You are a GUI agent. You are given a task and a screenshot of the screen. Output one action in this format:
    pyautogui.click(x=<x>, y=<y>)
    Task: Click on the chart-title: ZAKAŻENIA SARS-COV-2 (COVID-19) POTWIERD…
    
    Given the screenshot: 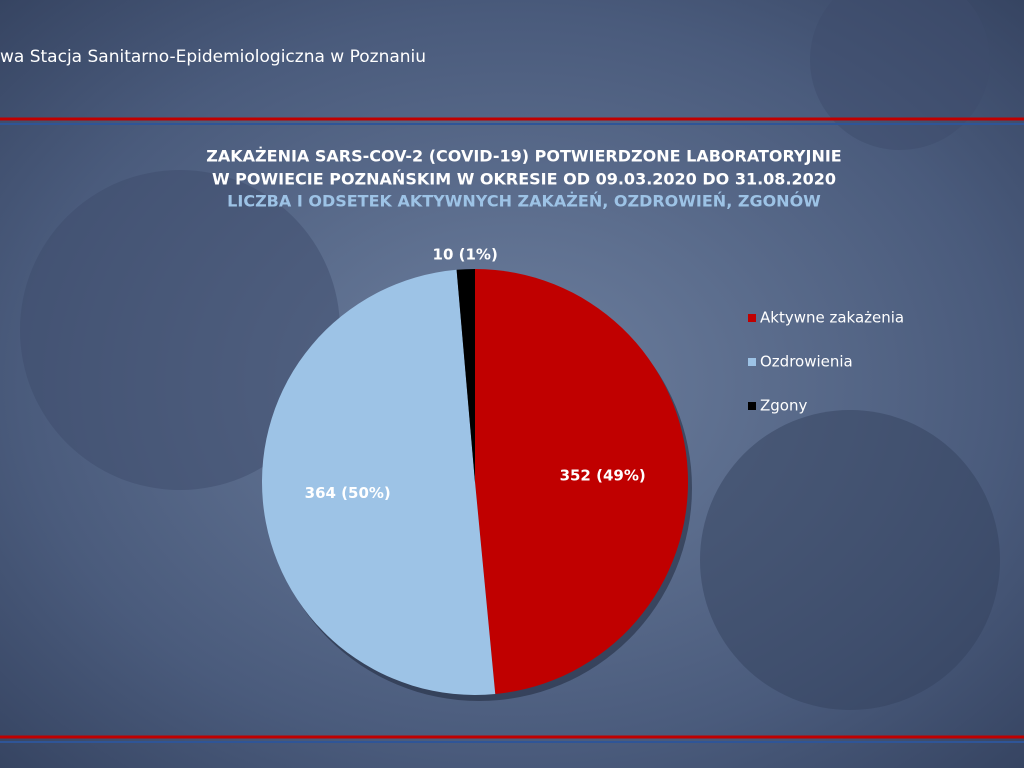 What is the action you would take?
    pyautogui.click(x=523, y=156)
    